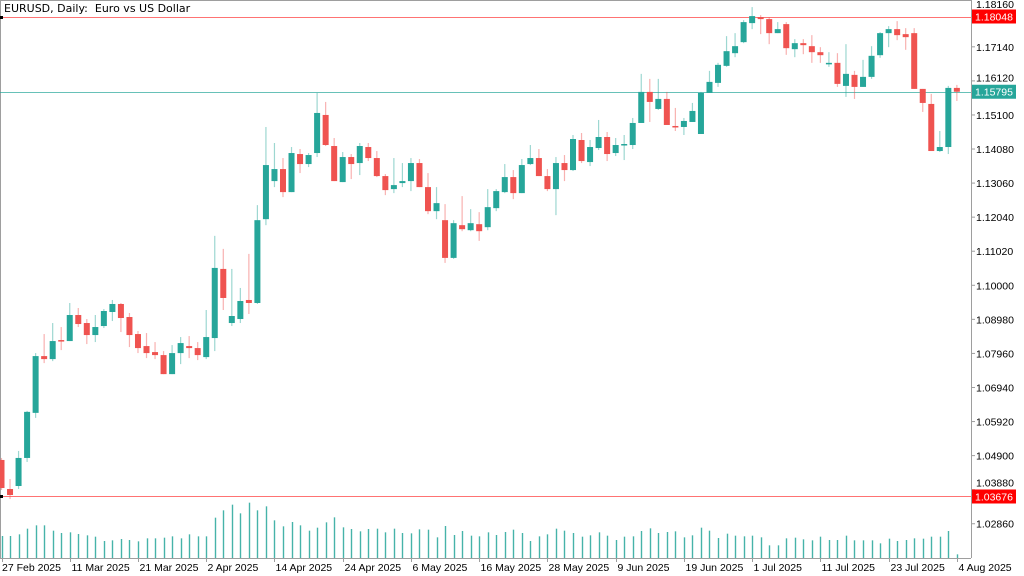 The image size is (1024, 576). I want to click on high-level-label: 1.18048, so click(994, 18).